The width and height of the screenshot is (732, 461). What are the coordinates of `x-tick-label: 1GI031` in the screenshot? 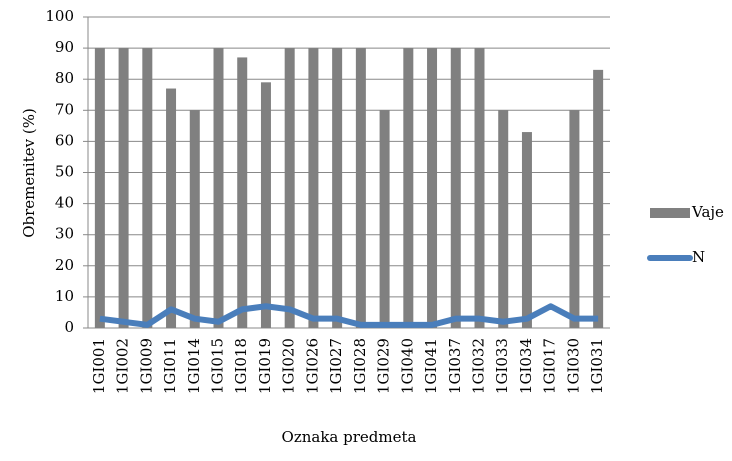 It's located at (597, 366).